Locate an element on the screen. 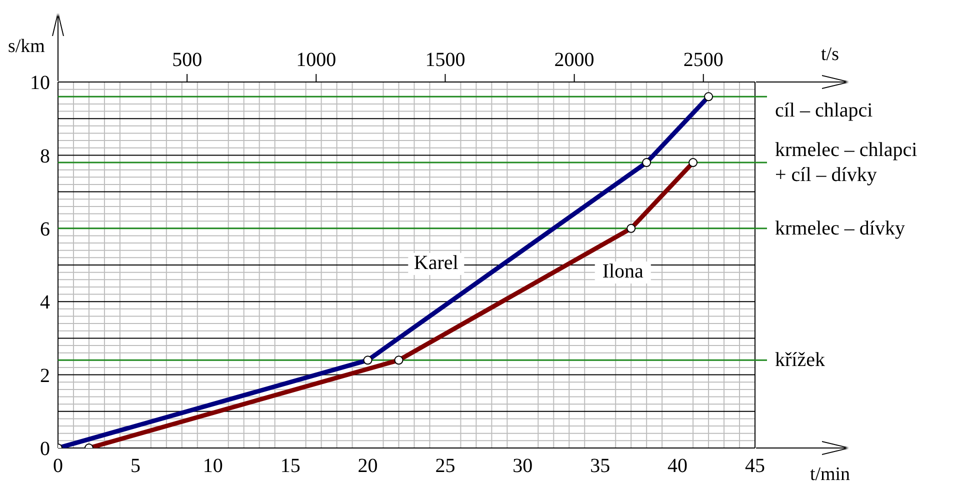 The width and height of the screenshot is (967, 495). y-tick-label: 10 is located at coordinates (40, 83).